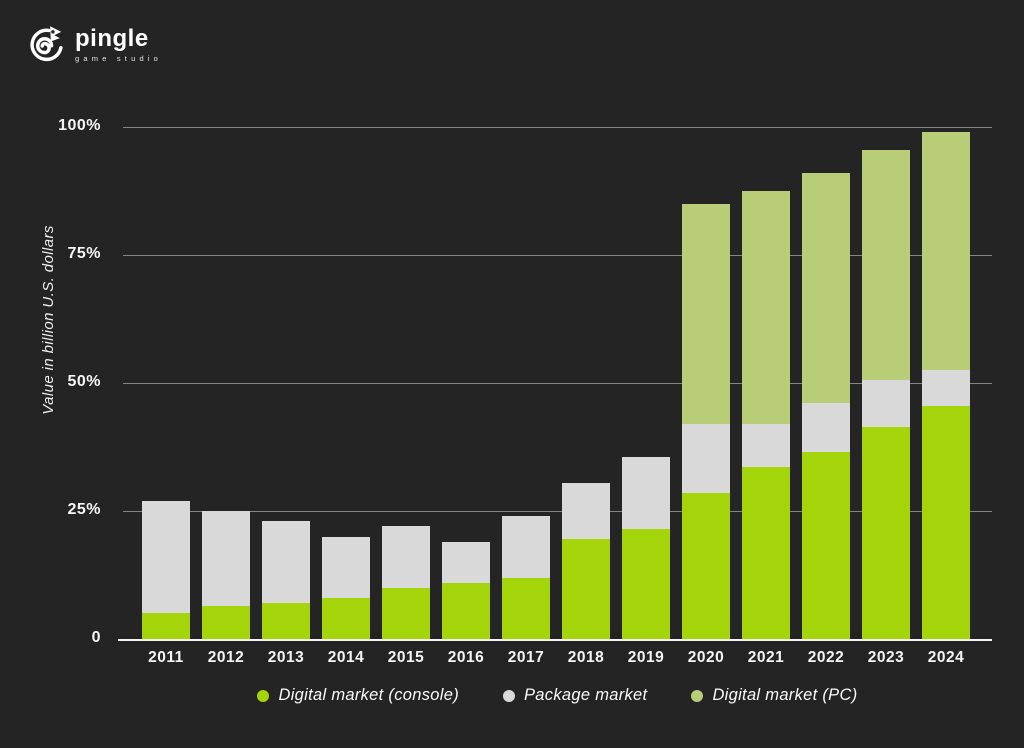  What do you see at coordinates (886, 265) in the screenshot?
I see `bar-2023-pc` at bounding box center [886, 265].